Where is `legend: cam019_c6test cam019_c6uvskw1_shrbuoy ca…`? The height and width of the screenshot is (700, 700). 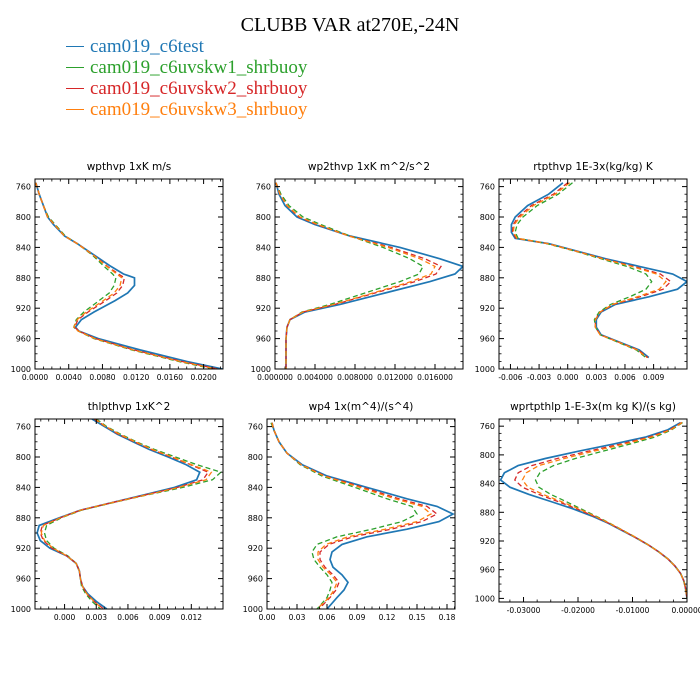 legend: cam019_c6test cam019_c6uvskw1_shrbuoy ca… is located at coordinates (186, 78).